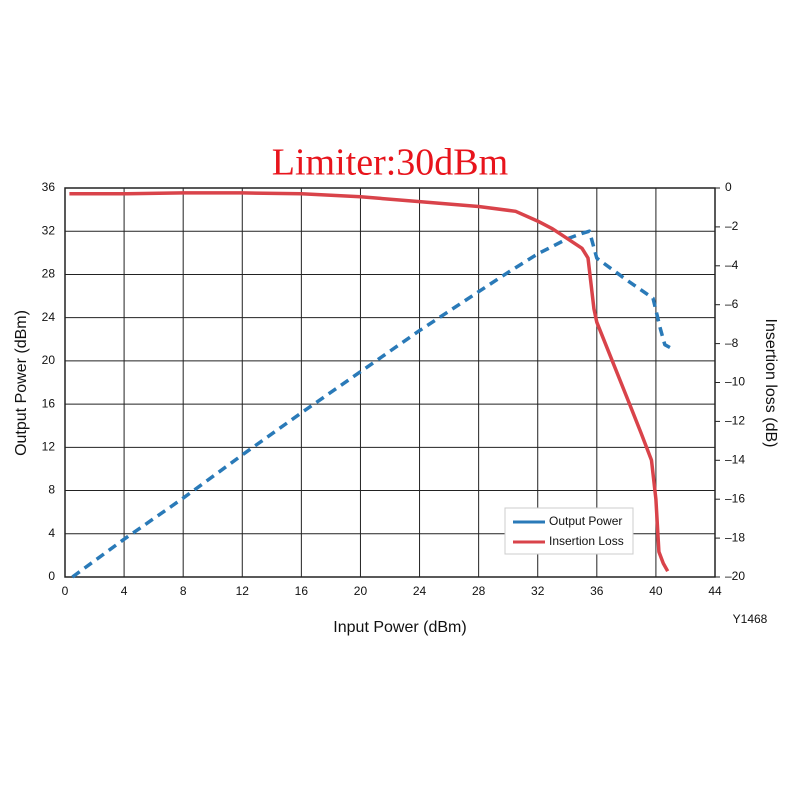 Image resolution: width=800 pixels, height=800 pixels. What do you see at coordinates (49, 274) in the screenshot?
I see `y-tick-label: 28` at bounding box center [49, 274].